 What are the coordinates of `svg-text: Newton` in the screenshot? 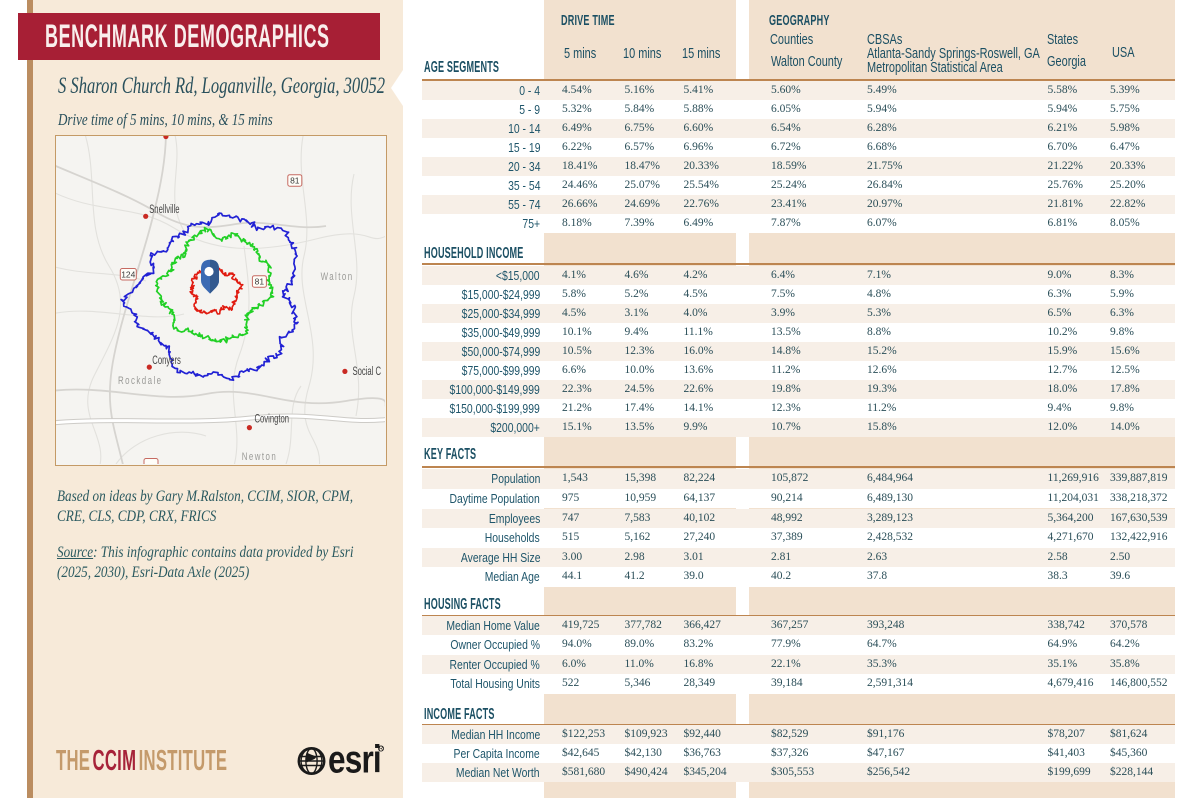 It's located at (258, 456).